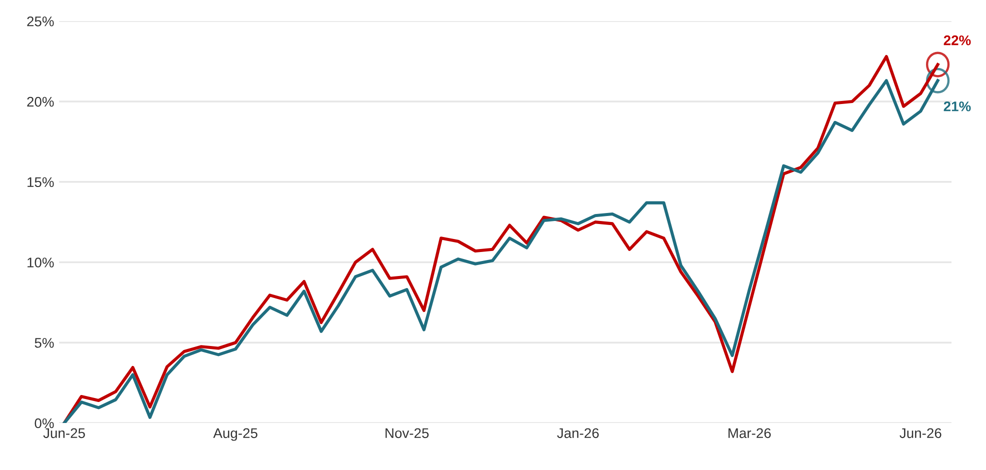 This screenshot has height=470, width=986. I want to click on y-tick-label: 5%, so click(44, 343).